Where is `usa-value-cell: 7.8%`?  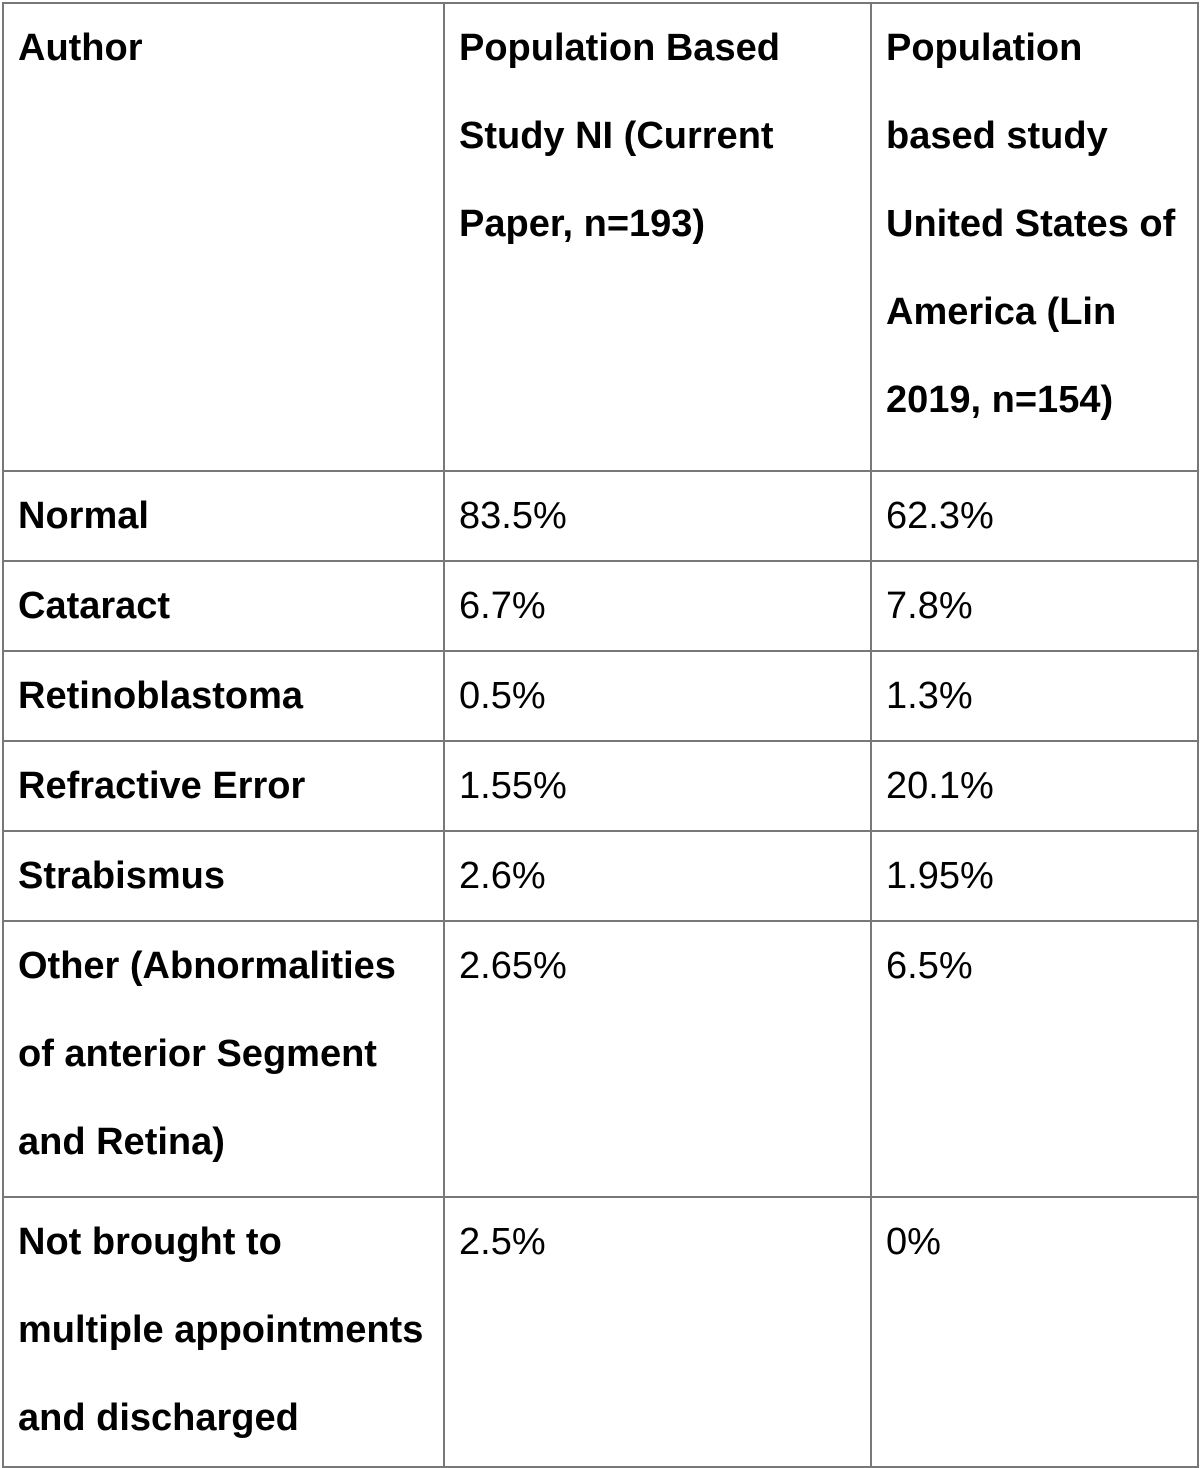
usa-value-cell: 7.8% is located at coordinates (1034, 606).